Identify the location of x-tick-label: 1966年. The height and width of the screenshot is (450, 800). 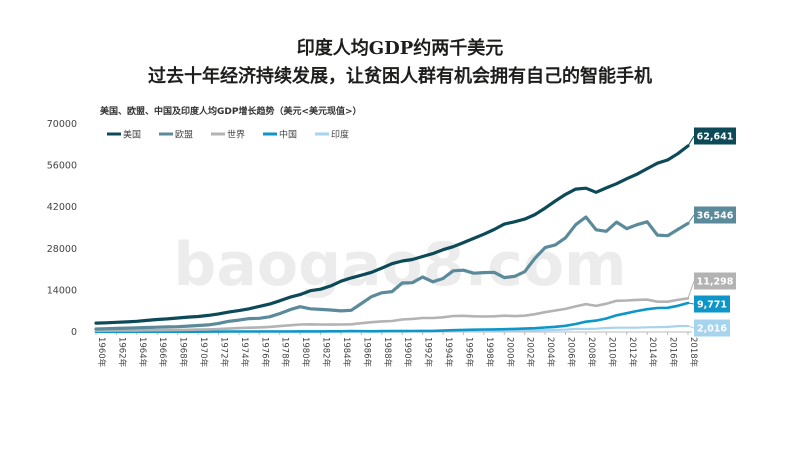
(162, 352).